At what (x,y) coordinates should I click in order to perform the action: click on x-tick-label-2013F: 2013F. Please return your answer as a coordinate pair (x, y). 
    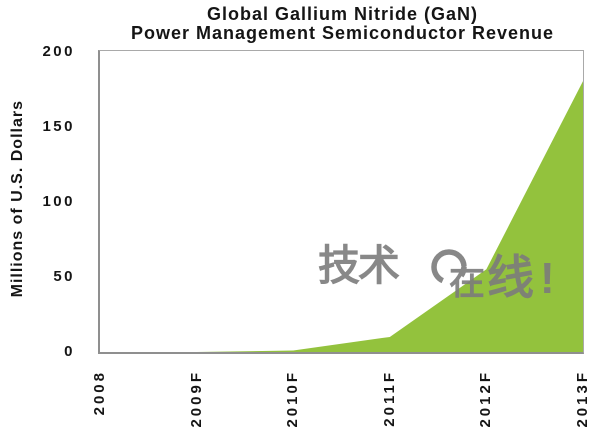
    Looking at the image, I should click on (582, 399).